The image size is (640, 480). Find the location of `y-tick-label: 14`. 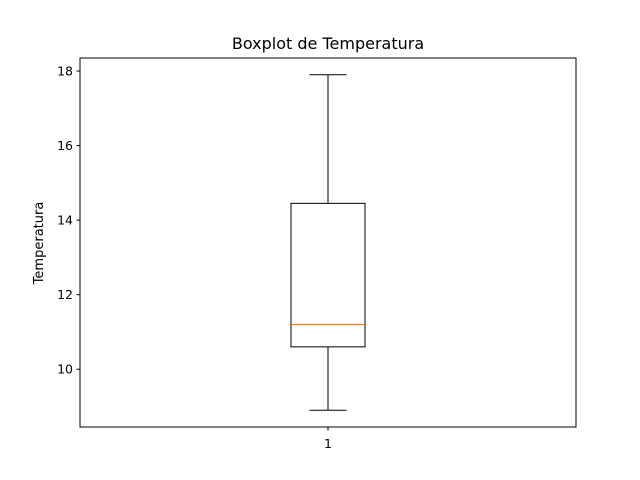

y-tick-label: 14 is located at coordinates (65, 220).